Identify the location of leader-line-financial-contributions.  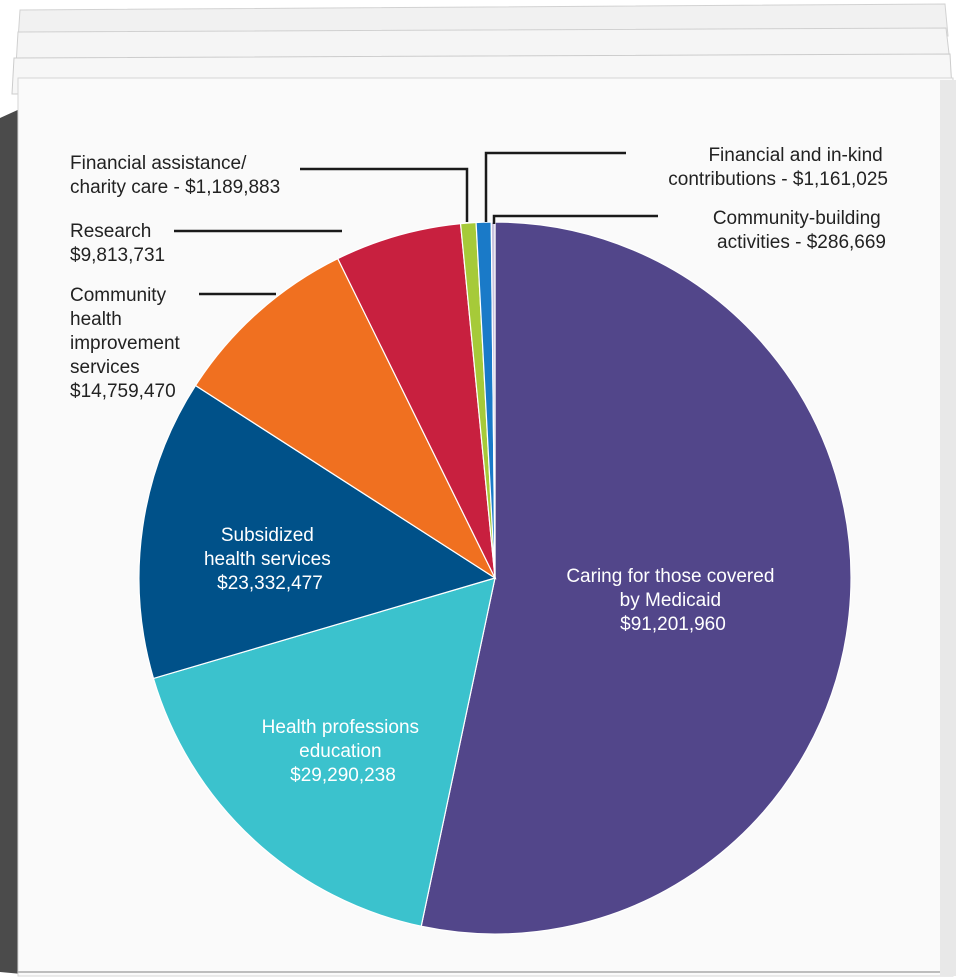
(555, 186).